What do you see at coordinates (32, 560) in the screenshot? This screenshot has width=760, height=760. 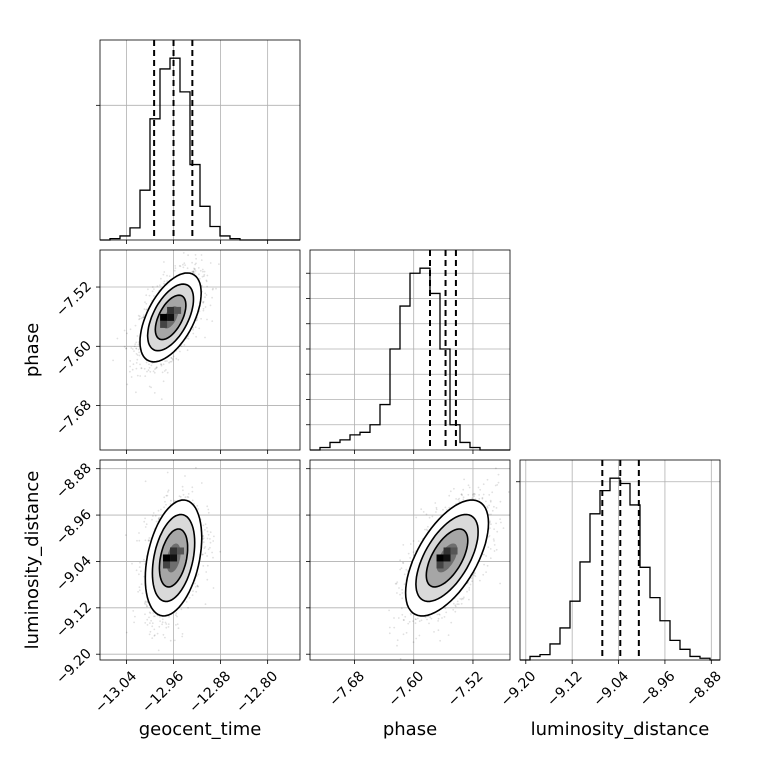 I see `y-axis-label-luminosity_distance: luminosity_distance` at bounding box center [32, 560].